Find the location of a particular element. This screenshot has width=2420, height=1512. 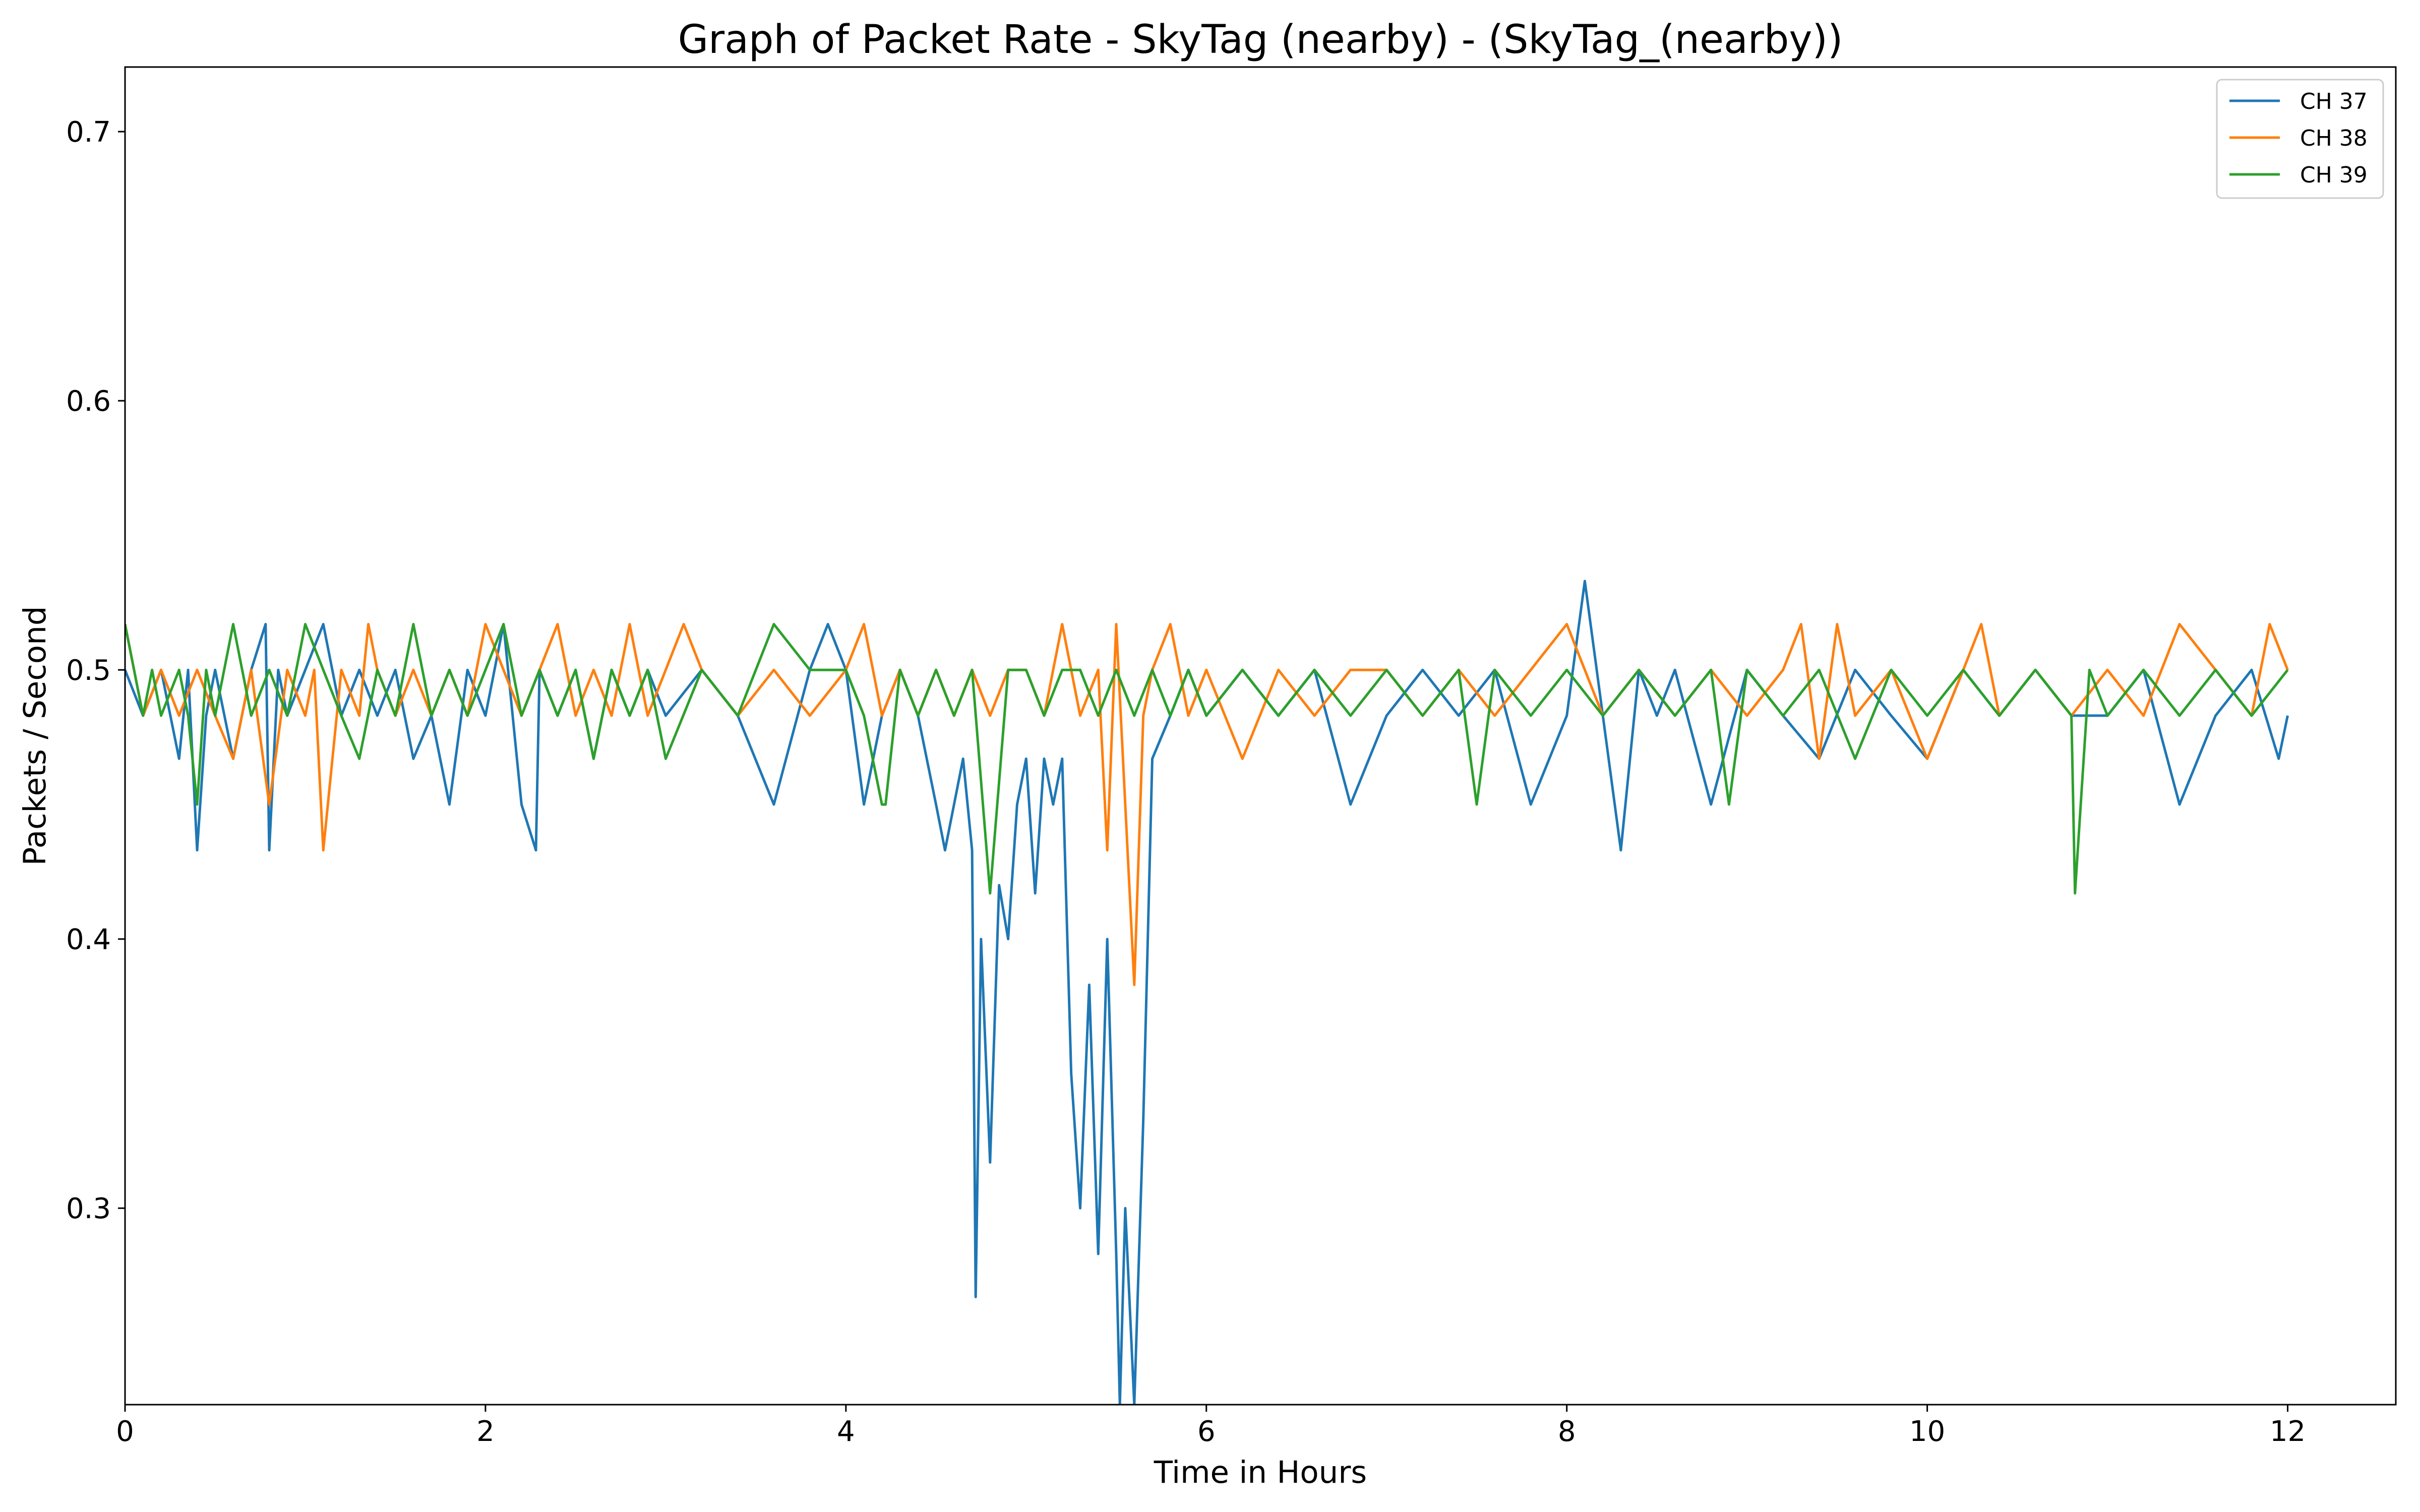

legend: CH 37 CH 38 CH 39 is located at coordinates (2300, 139).